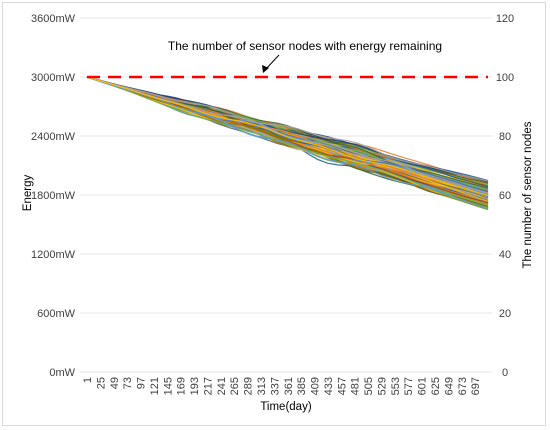 The width and height of the screenshot is (550, 430). I want to click on x-tick-label: 409, so click(316, 386).